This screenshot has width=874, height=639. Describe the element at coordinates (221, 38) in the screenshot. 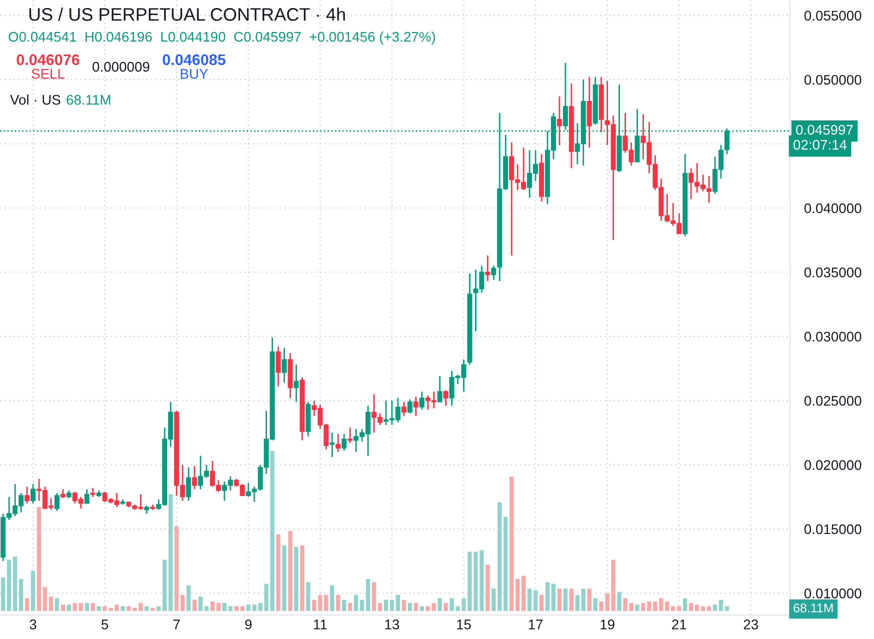

I see `annotation: O0.044541 H0.046196 L0.044190 C0.045997 +0.001456 (+3.27%)` at that location.